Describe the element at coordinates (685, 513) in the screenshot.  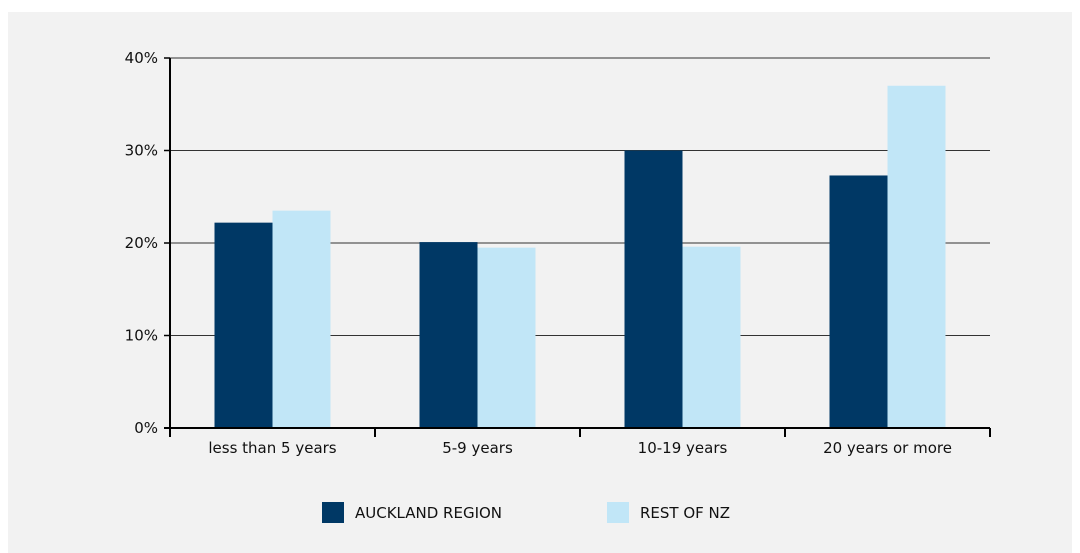
I see `legend-label-rest-of-nz: REST OF NZ` at that location.